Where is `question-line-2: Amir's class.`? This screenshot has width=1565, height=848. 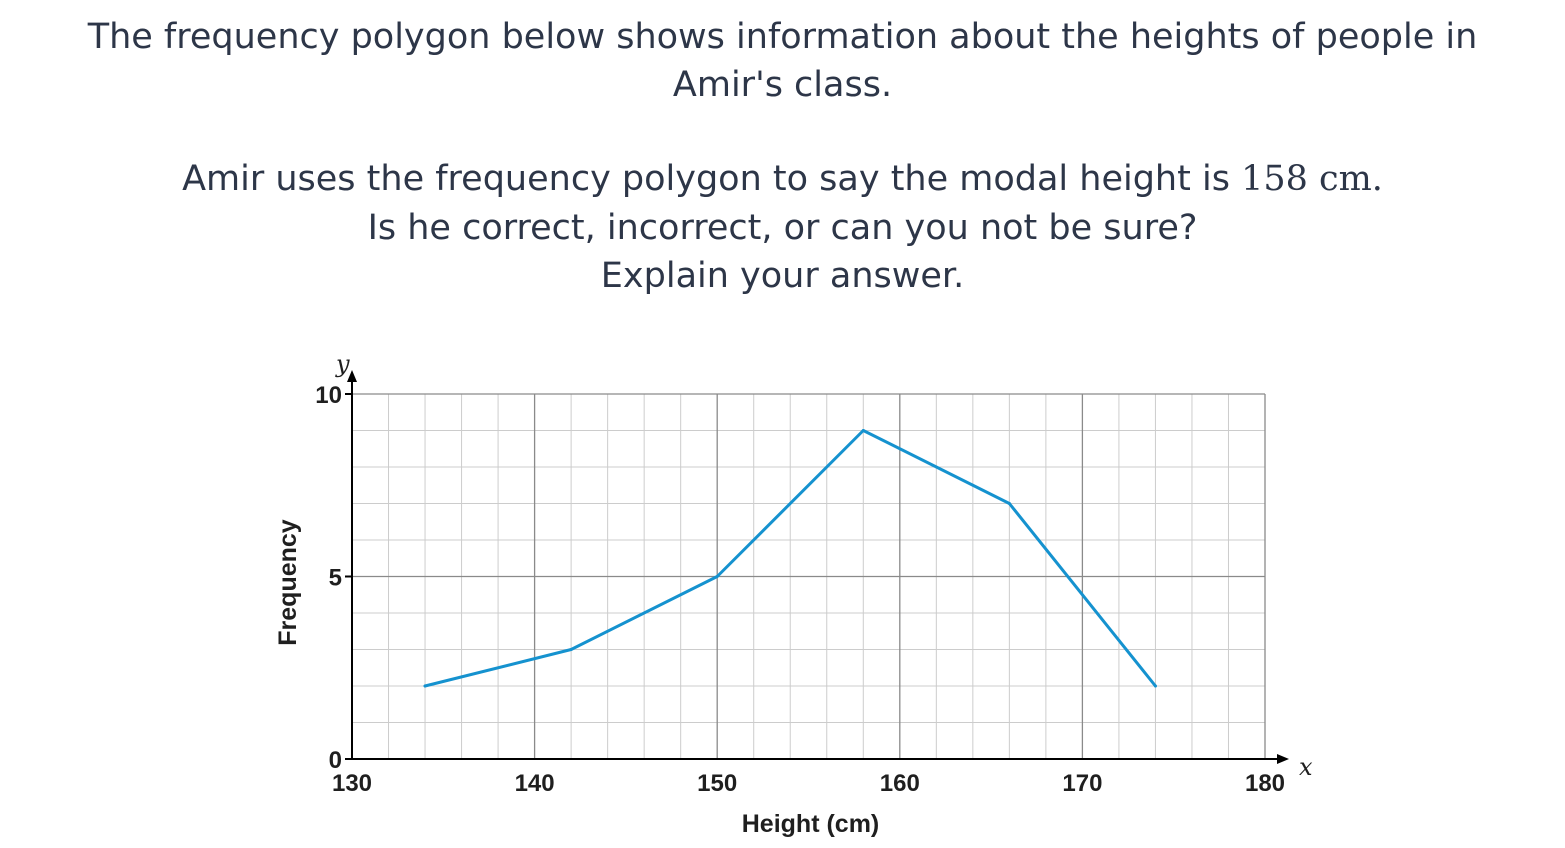 question-line-2: Amir's class. is located at coordinates (782, 85).